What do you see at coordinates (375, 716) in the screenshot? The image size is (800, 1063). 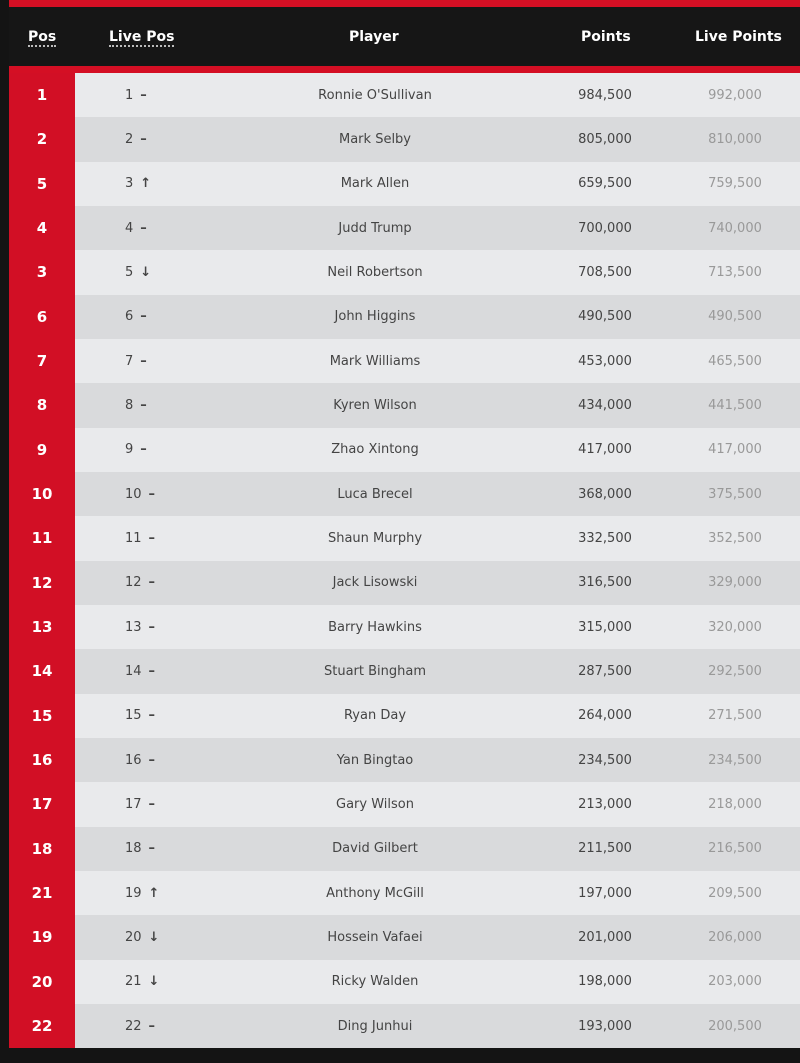 I see `player-name: Ryan Day` at bounding box center [375, 716].